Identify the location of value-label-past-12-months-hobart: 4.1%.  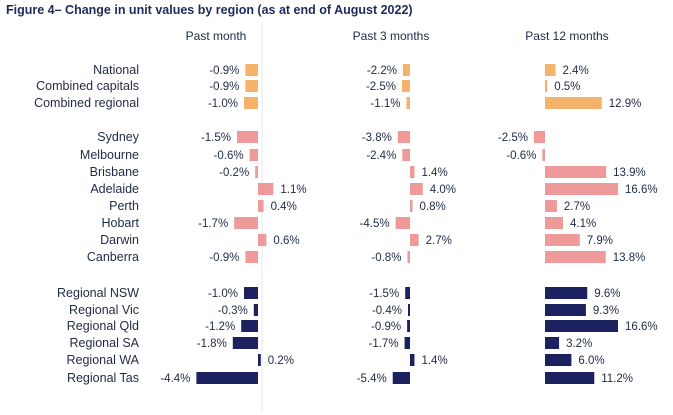
(583, 224).